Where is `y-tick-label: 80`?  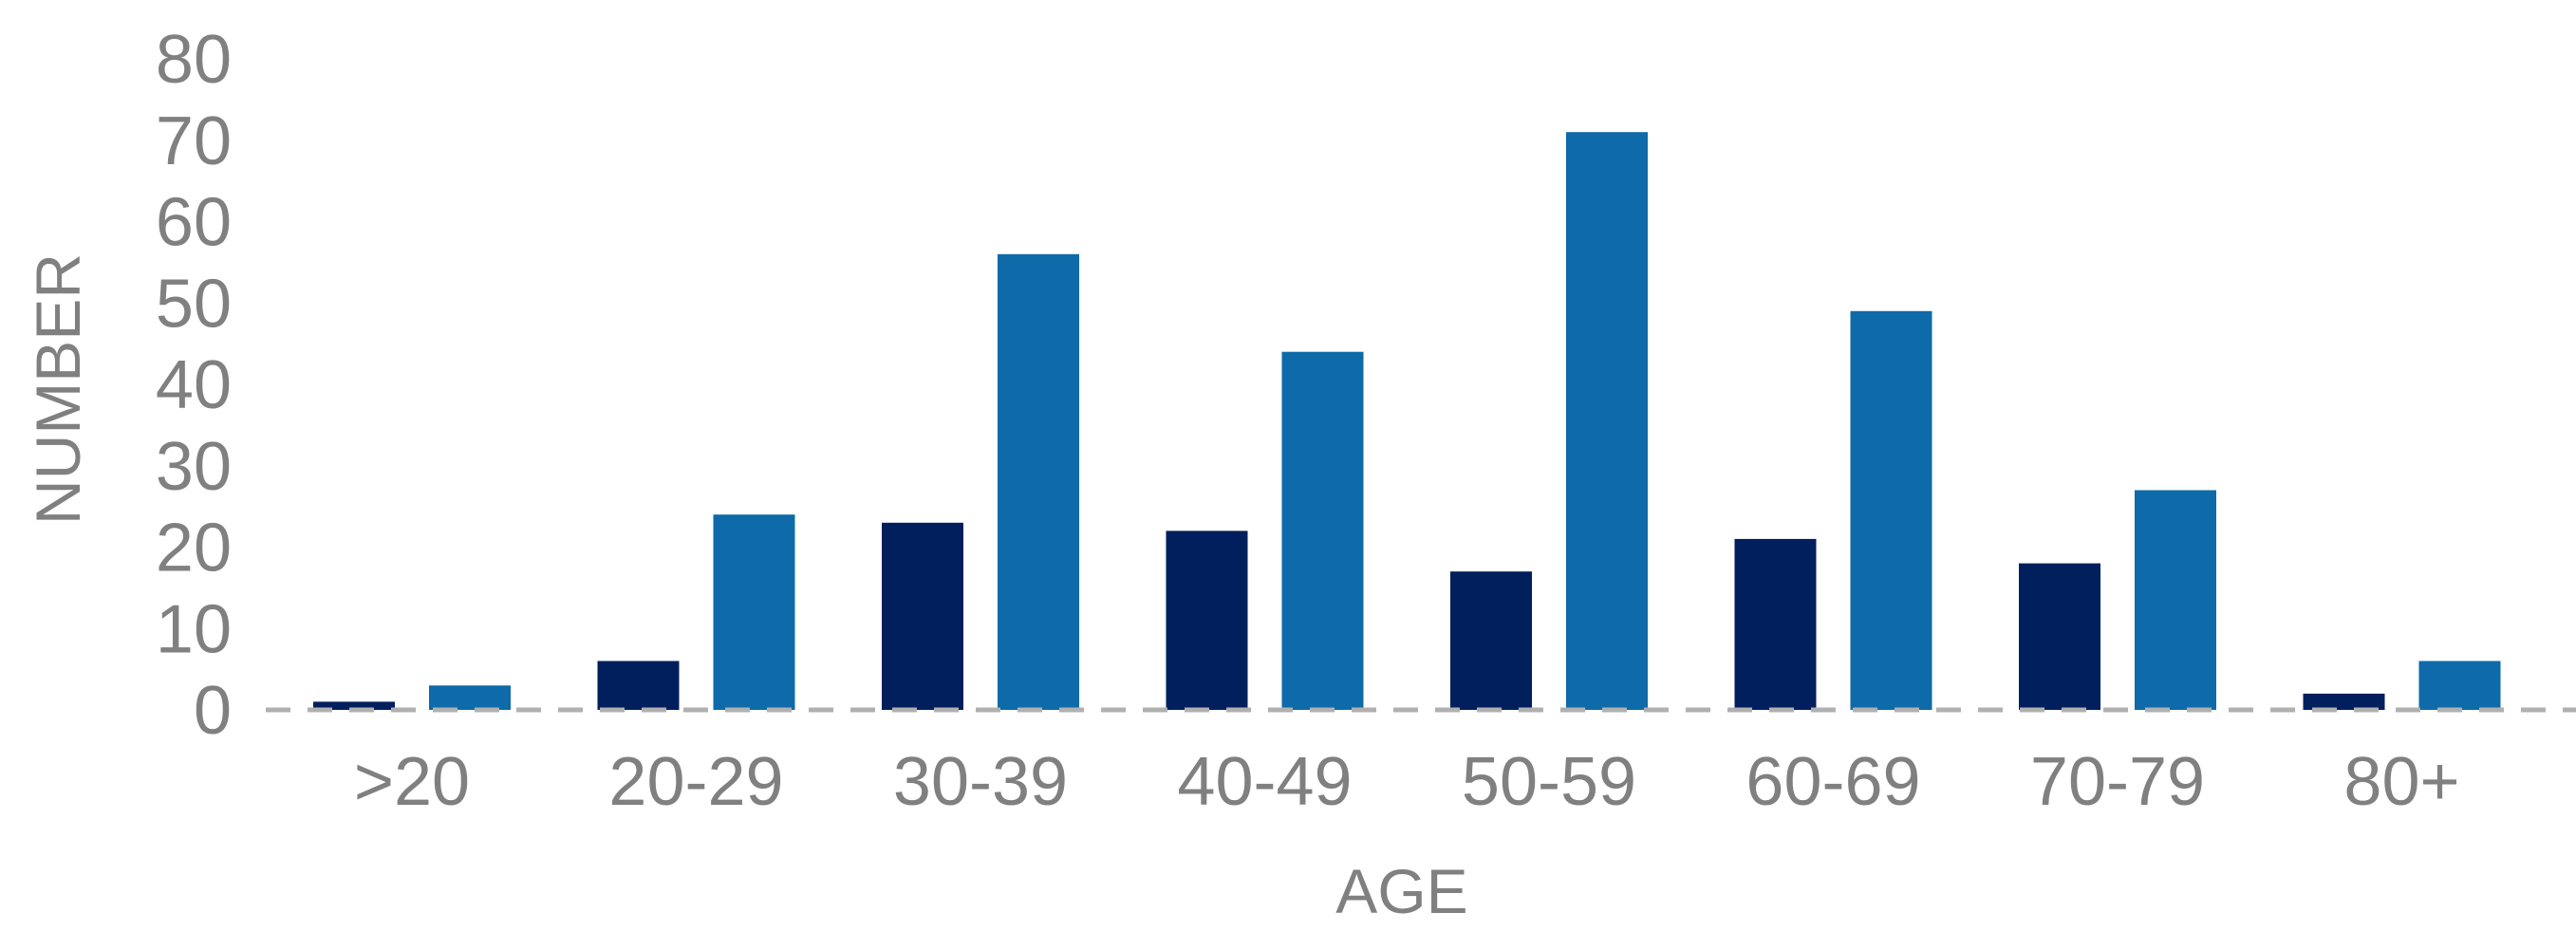 y-tick-label: 80 is located at coordinates (194, 60).